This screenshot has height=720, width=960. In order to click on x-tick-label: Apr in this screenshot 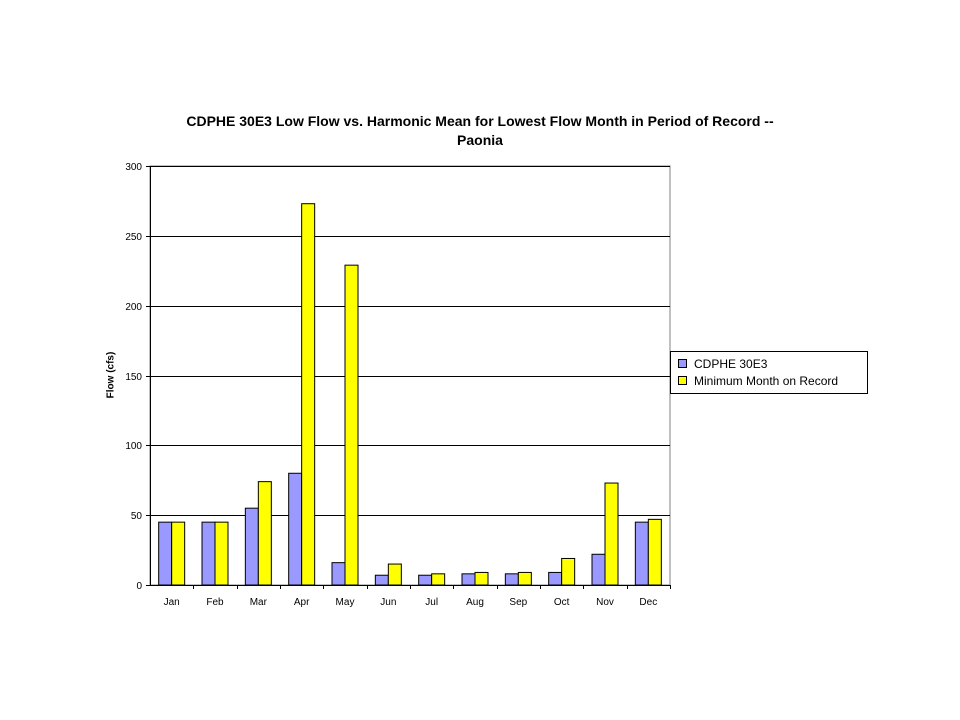, I will do `click(302, 602)`.